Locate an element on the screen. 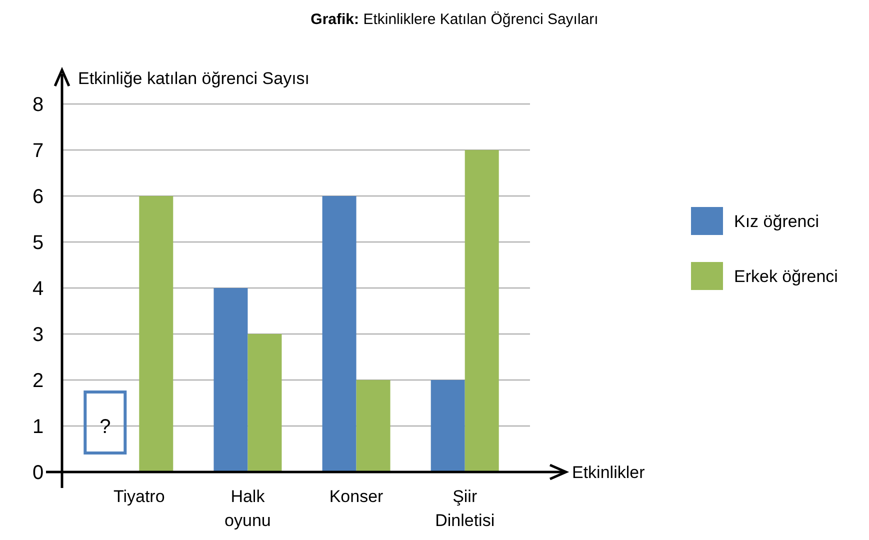 The height and width of the screenshot is (540, 869). y-tick-label: 8 is located at coordinates (38, 105).